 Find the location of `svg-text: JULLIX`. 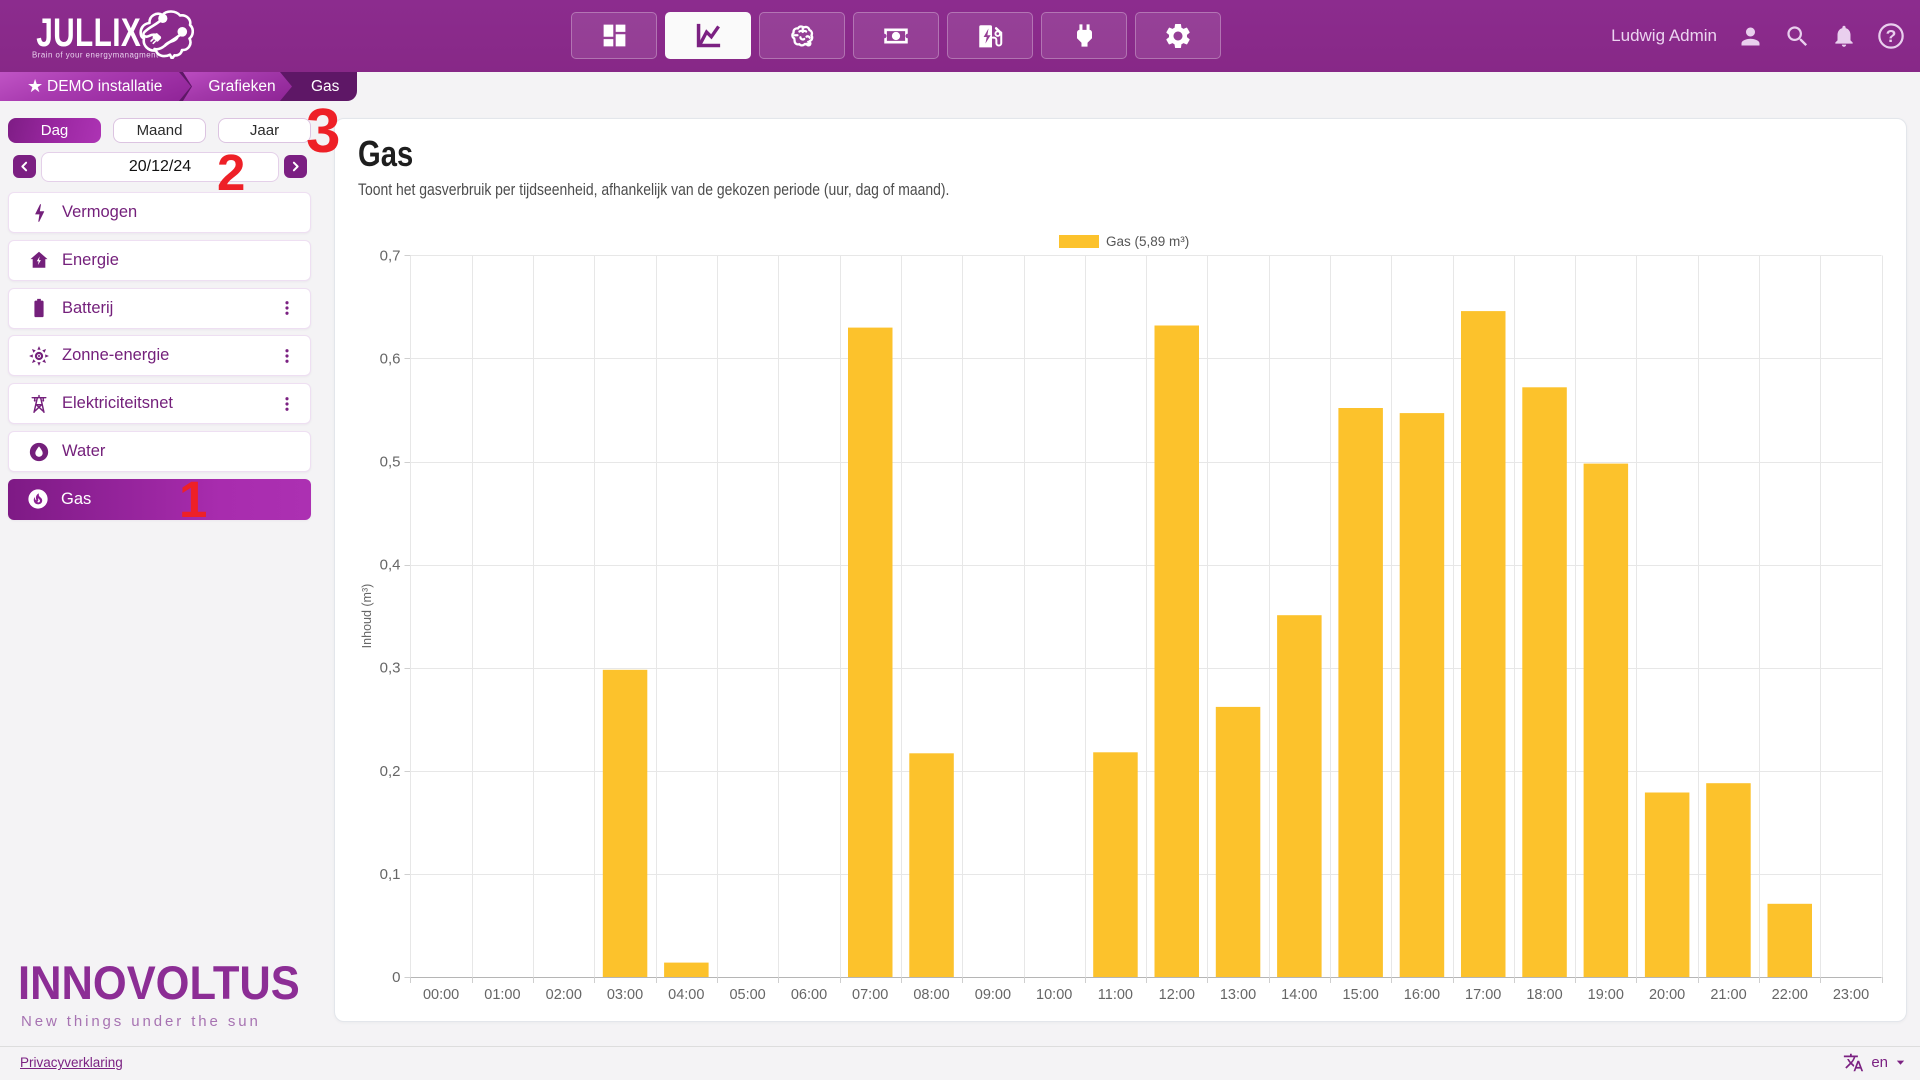

svg-text: JULLIX is located at coordinates (88, 33).